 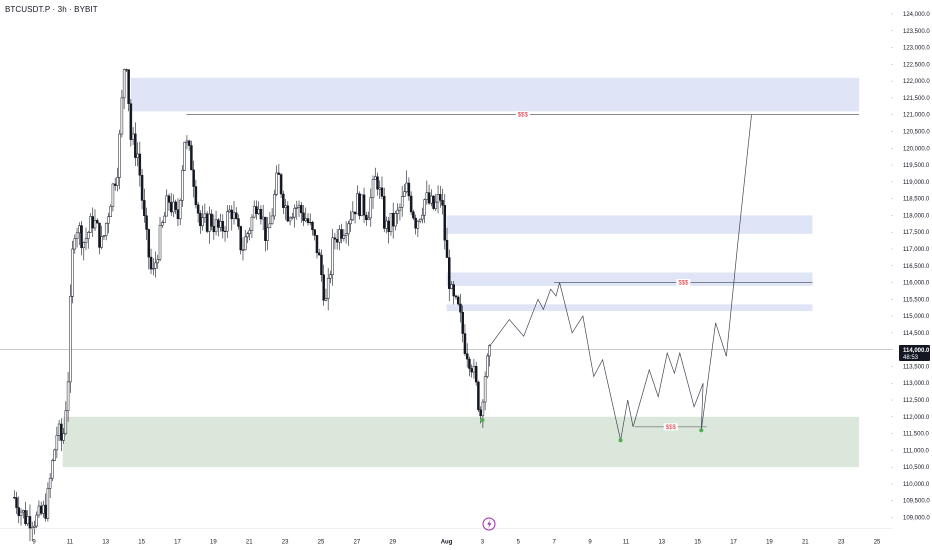 I want to click on x-tick-label: 19, so click(x=213, y=543).